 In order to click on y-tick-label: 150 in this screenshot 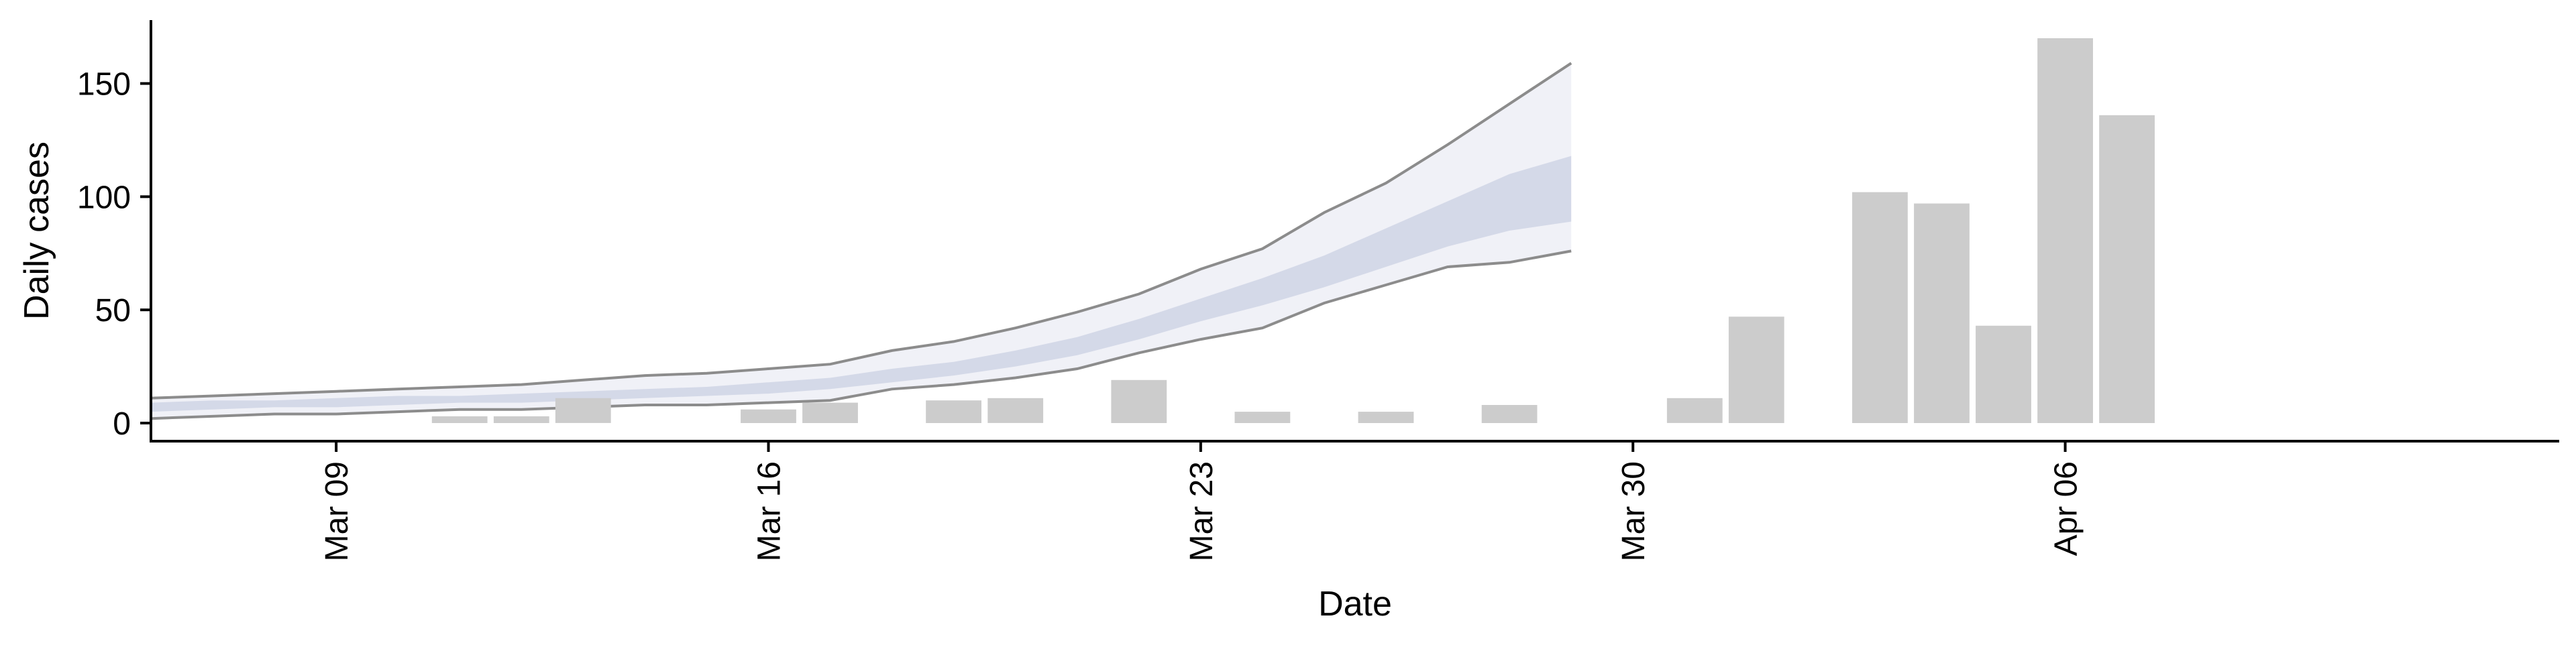, I will do `click(104, 85)`.